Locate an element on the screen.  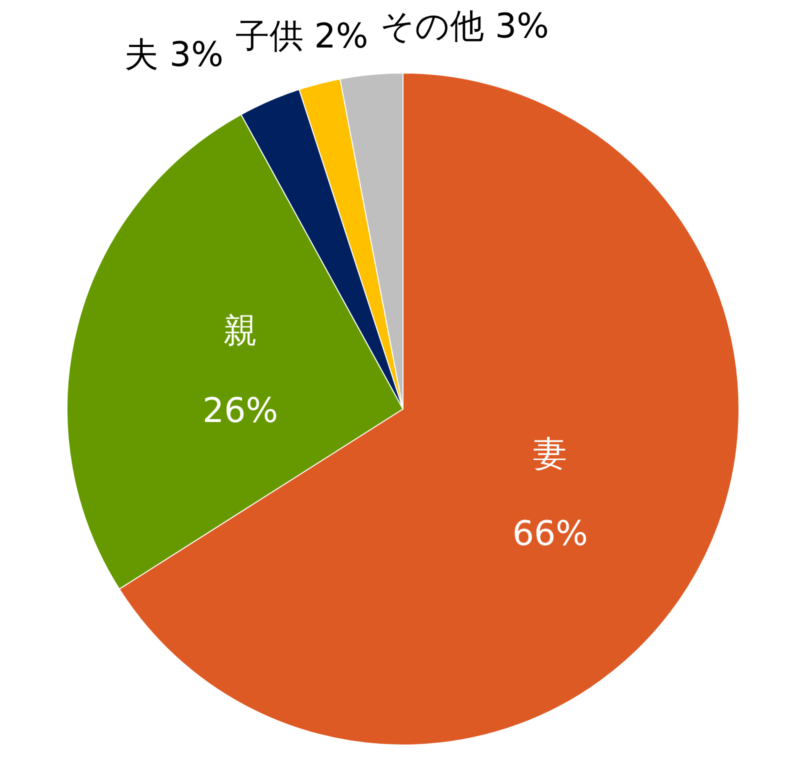
data-label: 66% is located at coordinates (550, 534).